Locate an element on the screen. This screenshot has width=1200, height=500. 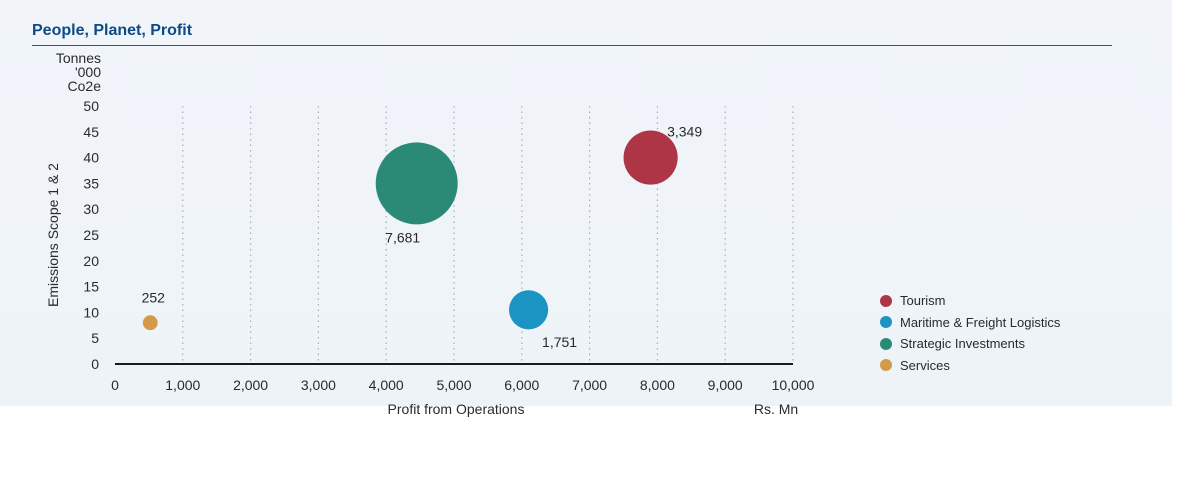
y-unit-label: '000 is located at coordinates (88, 72).